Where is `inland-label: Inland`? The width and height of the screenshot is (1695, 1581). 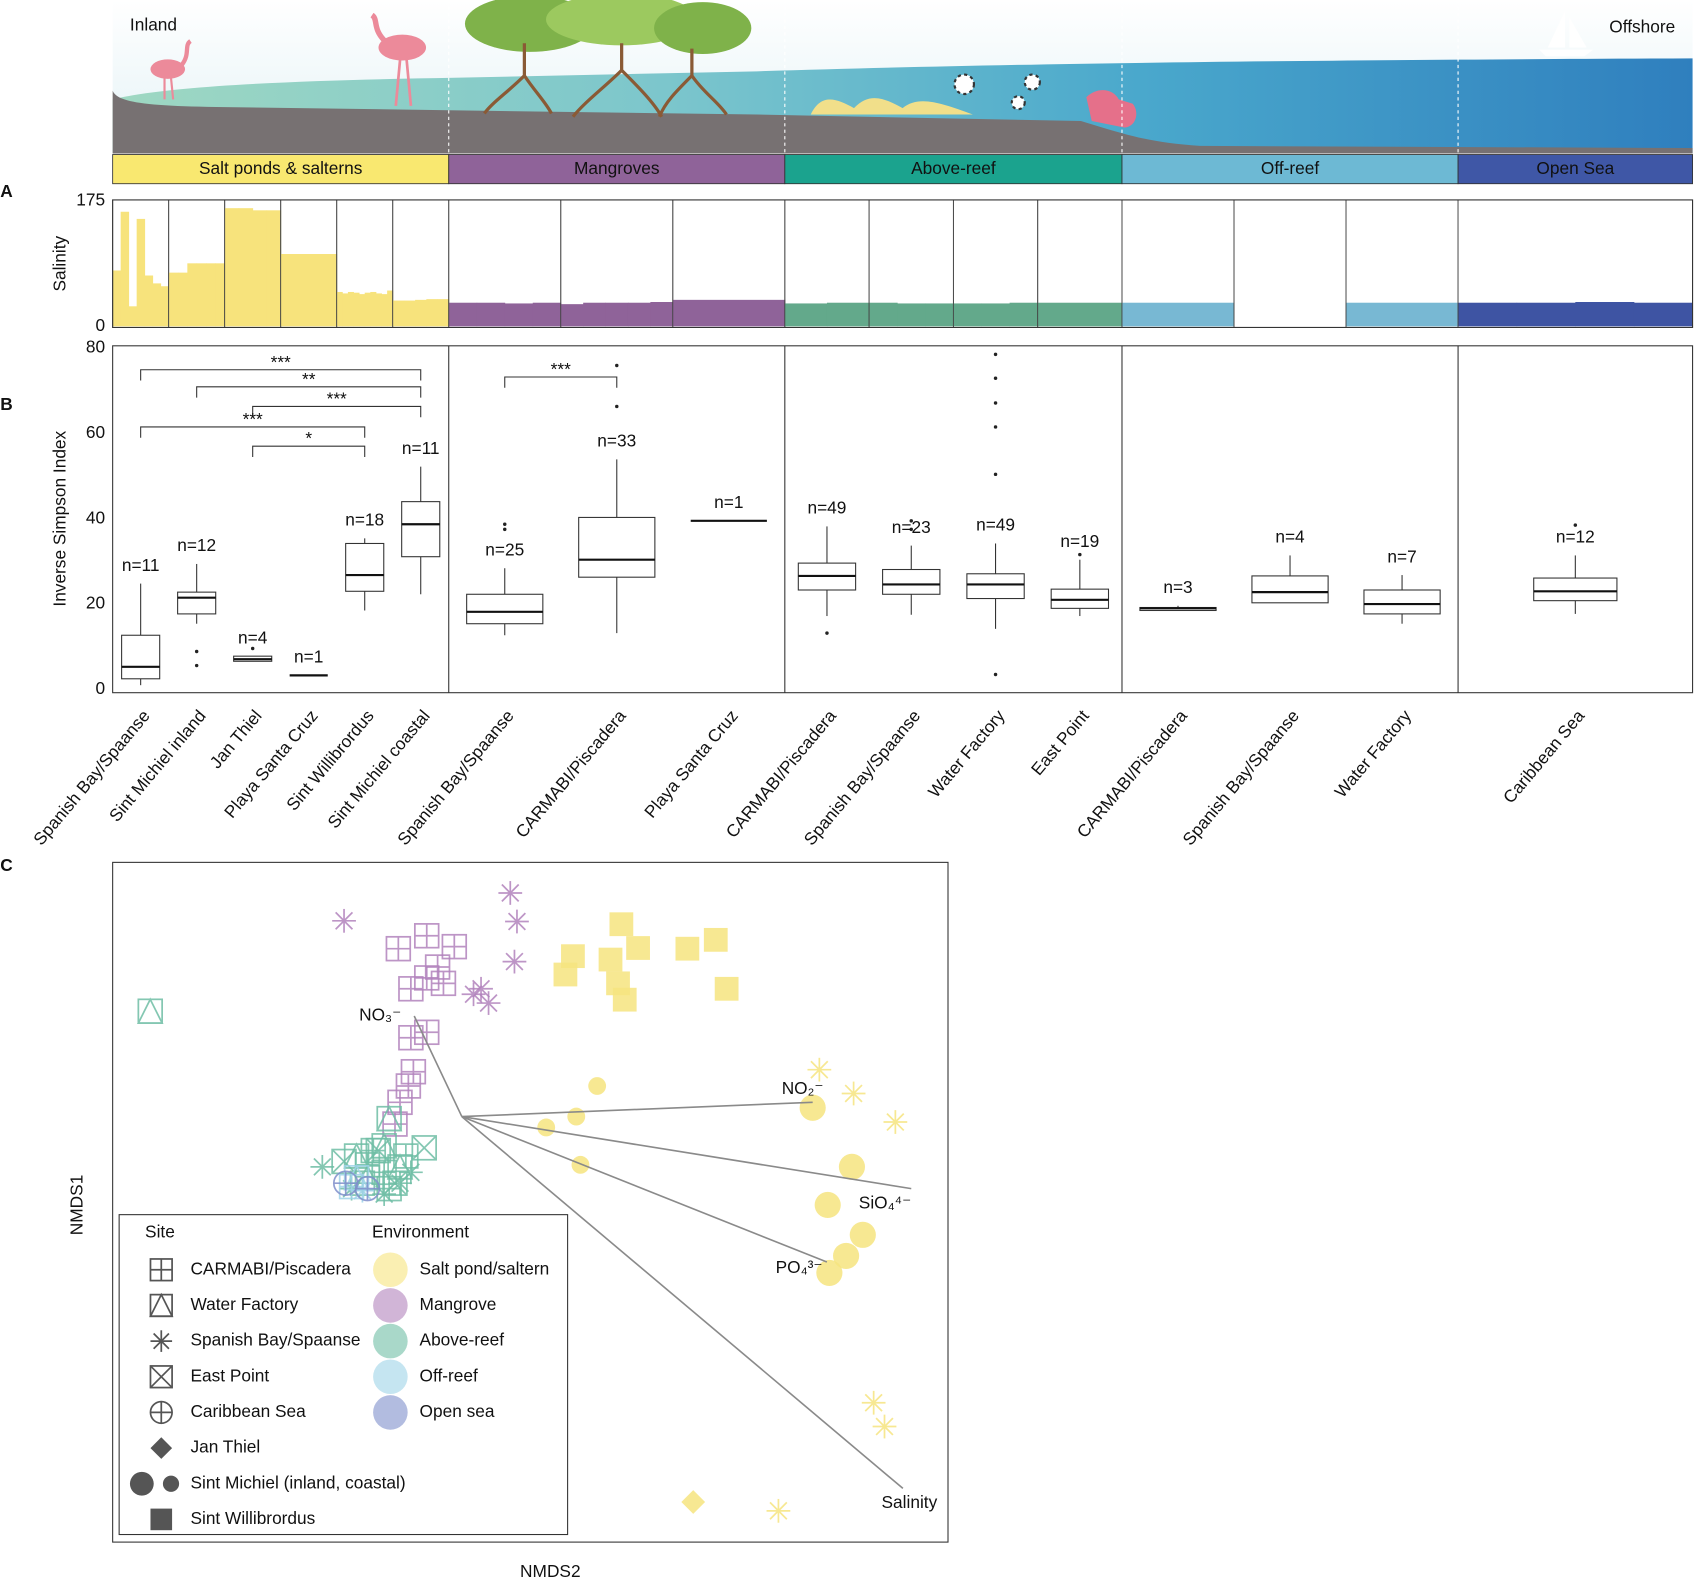 inland-label: Inland is located at coordinates (153, 24).